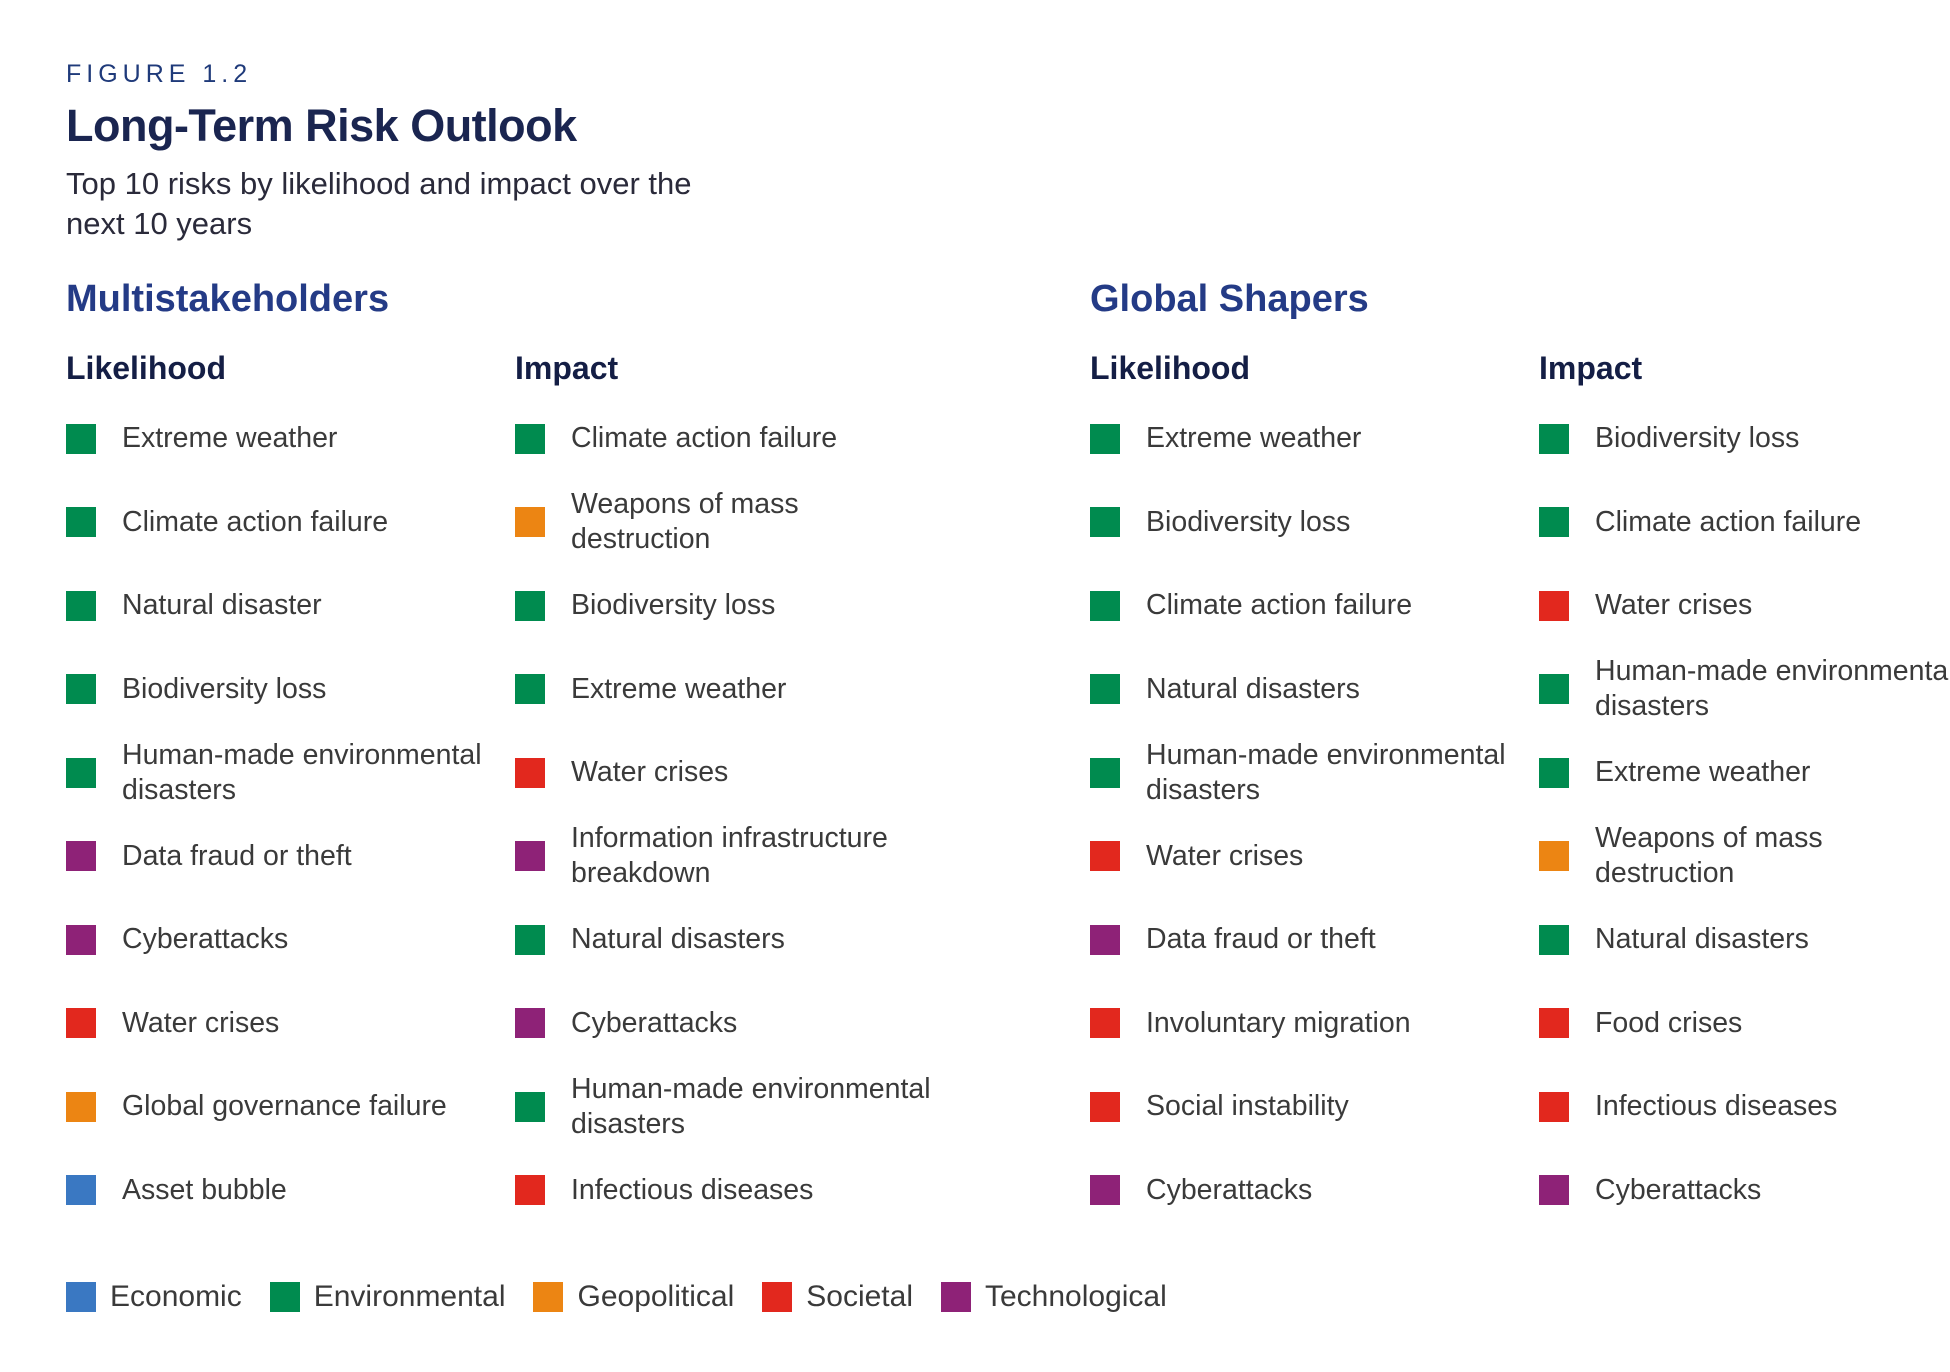 This screenshot has height=1372, width=1950. I want to click on risk-item: Human-made environmental disasters, so click(1744, 690).